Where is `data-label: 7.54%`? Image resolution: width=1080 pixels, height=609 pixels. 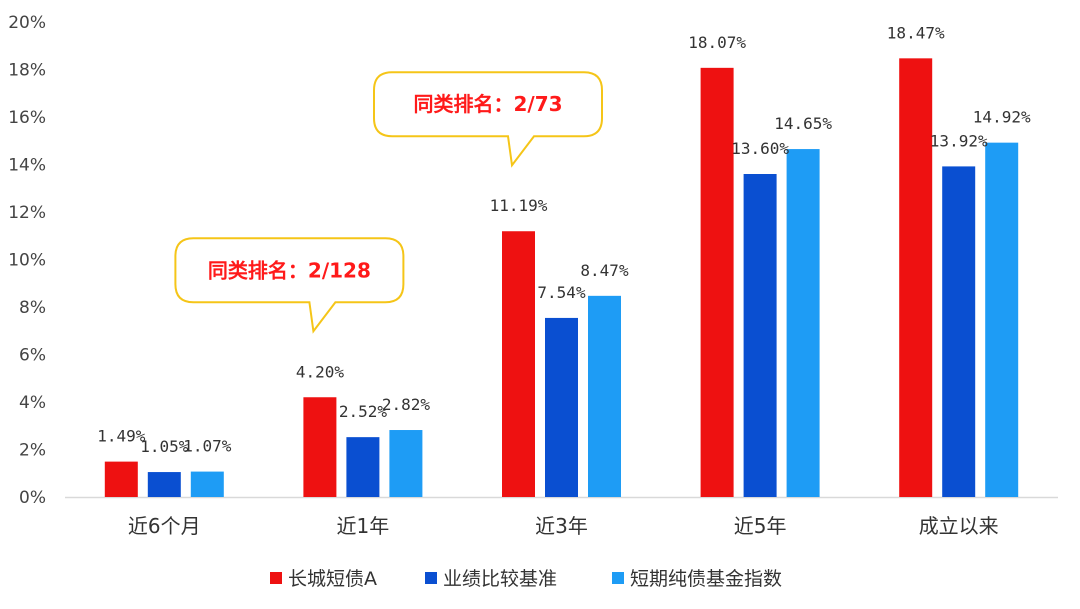 data-label: 7.54% is located at coordinates (561, 292).